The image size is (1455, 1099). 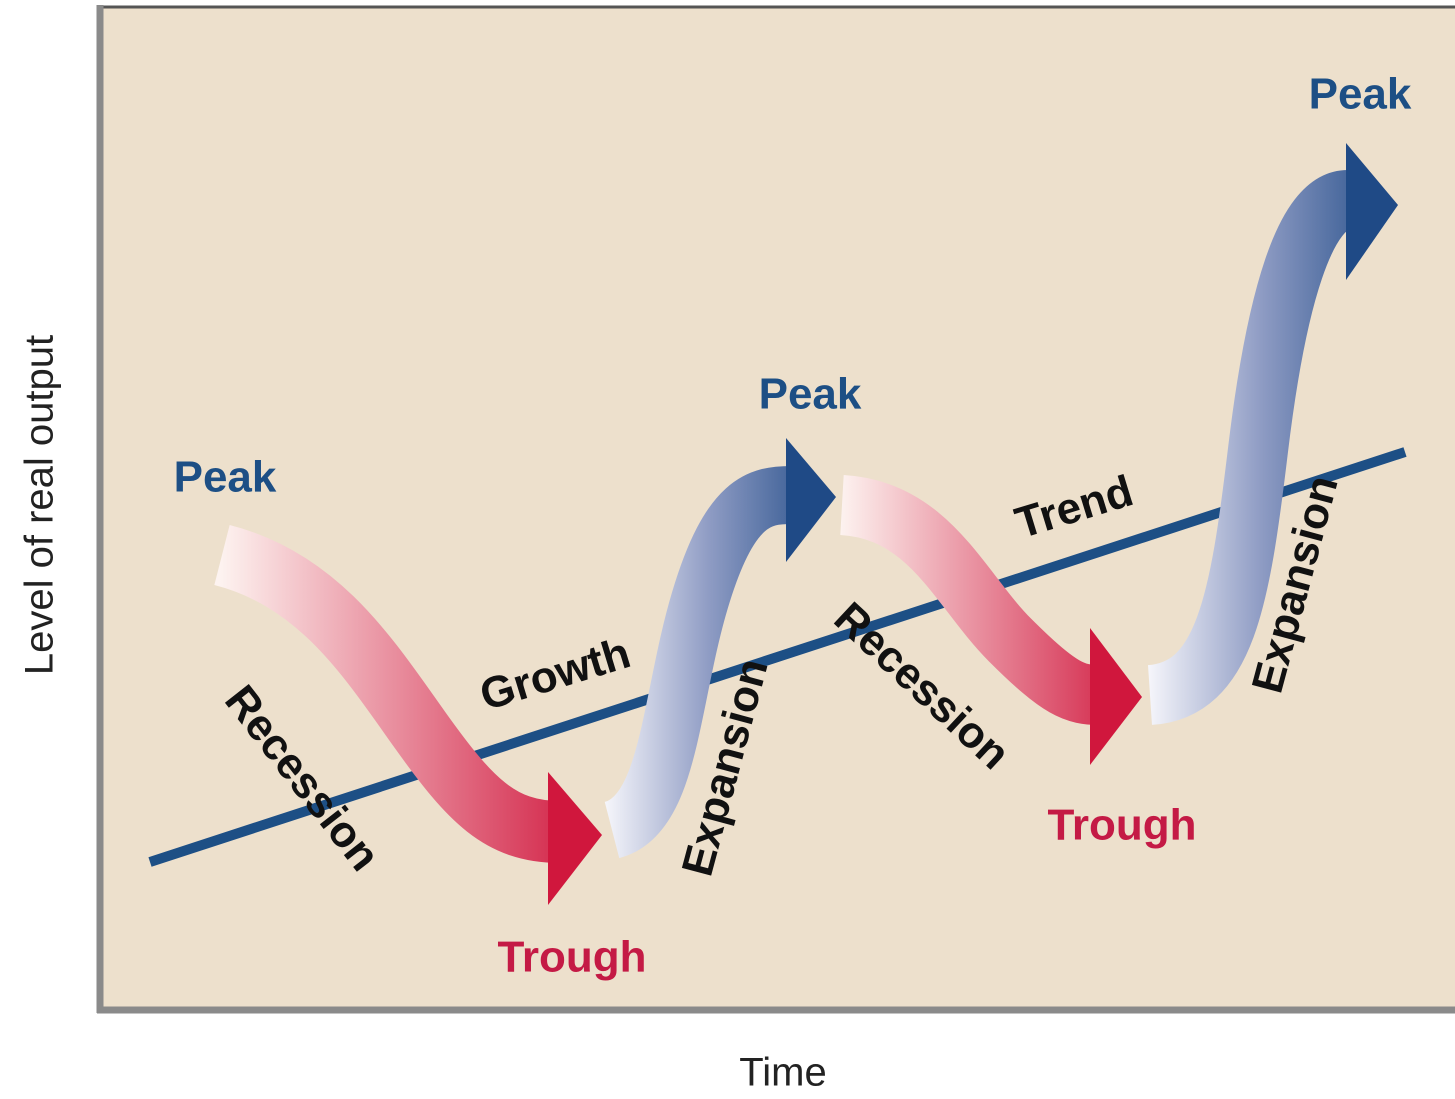 I want to click on y-axis-label: Level of real output, so click(x=40, y=505).